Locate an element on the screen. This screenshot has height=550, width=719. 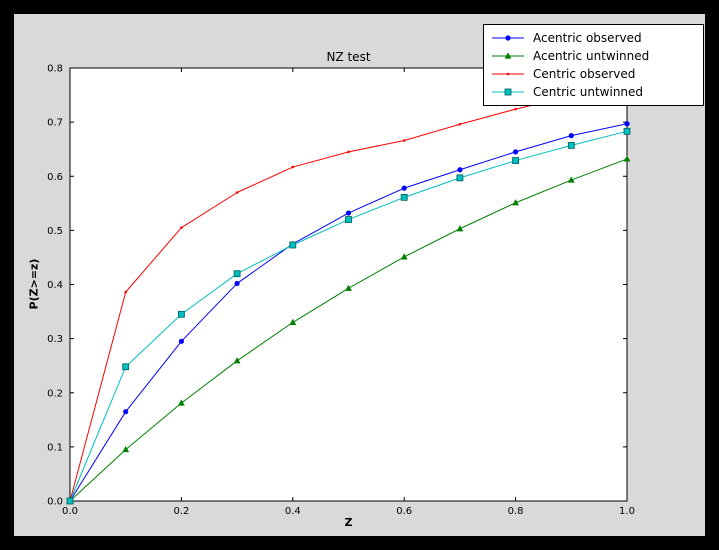
x-tick-label: 0.2 is located at coordinates (181, 511).